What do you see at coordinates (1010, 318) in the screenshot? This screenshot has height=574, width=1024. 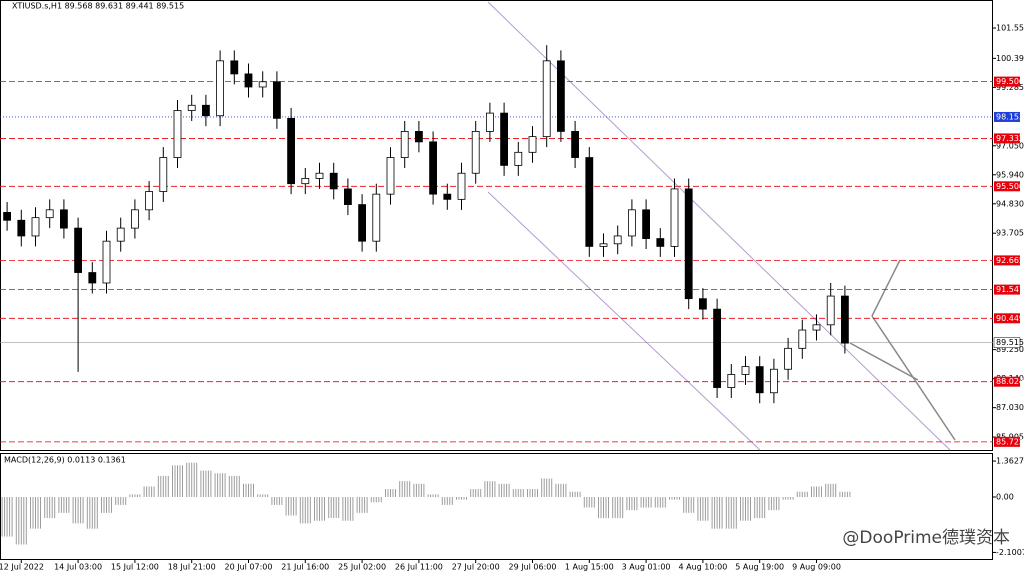 I see `level-label: 90.449` at bounding box center [1010, 318].